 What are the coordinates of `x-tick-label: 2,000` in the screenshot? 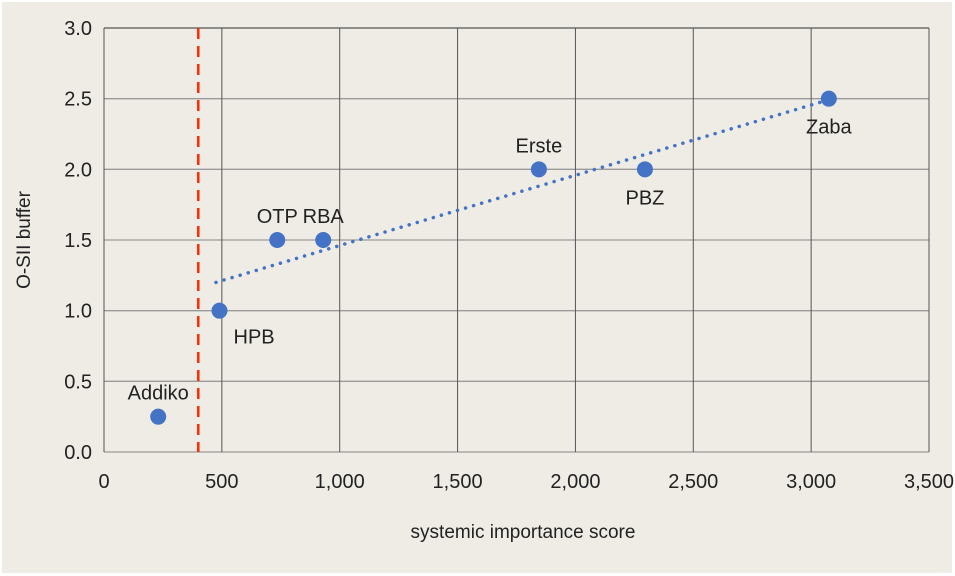 It's located at (575, 482).